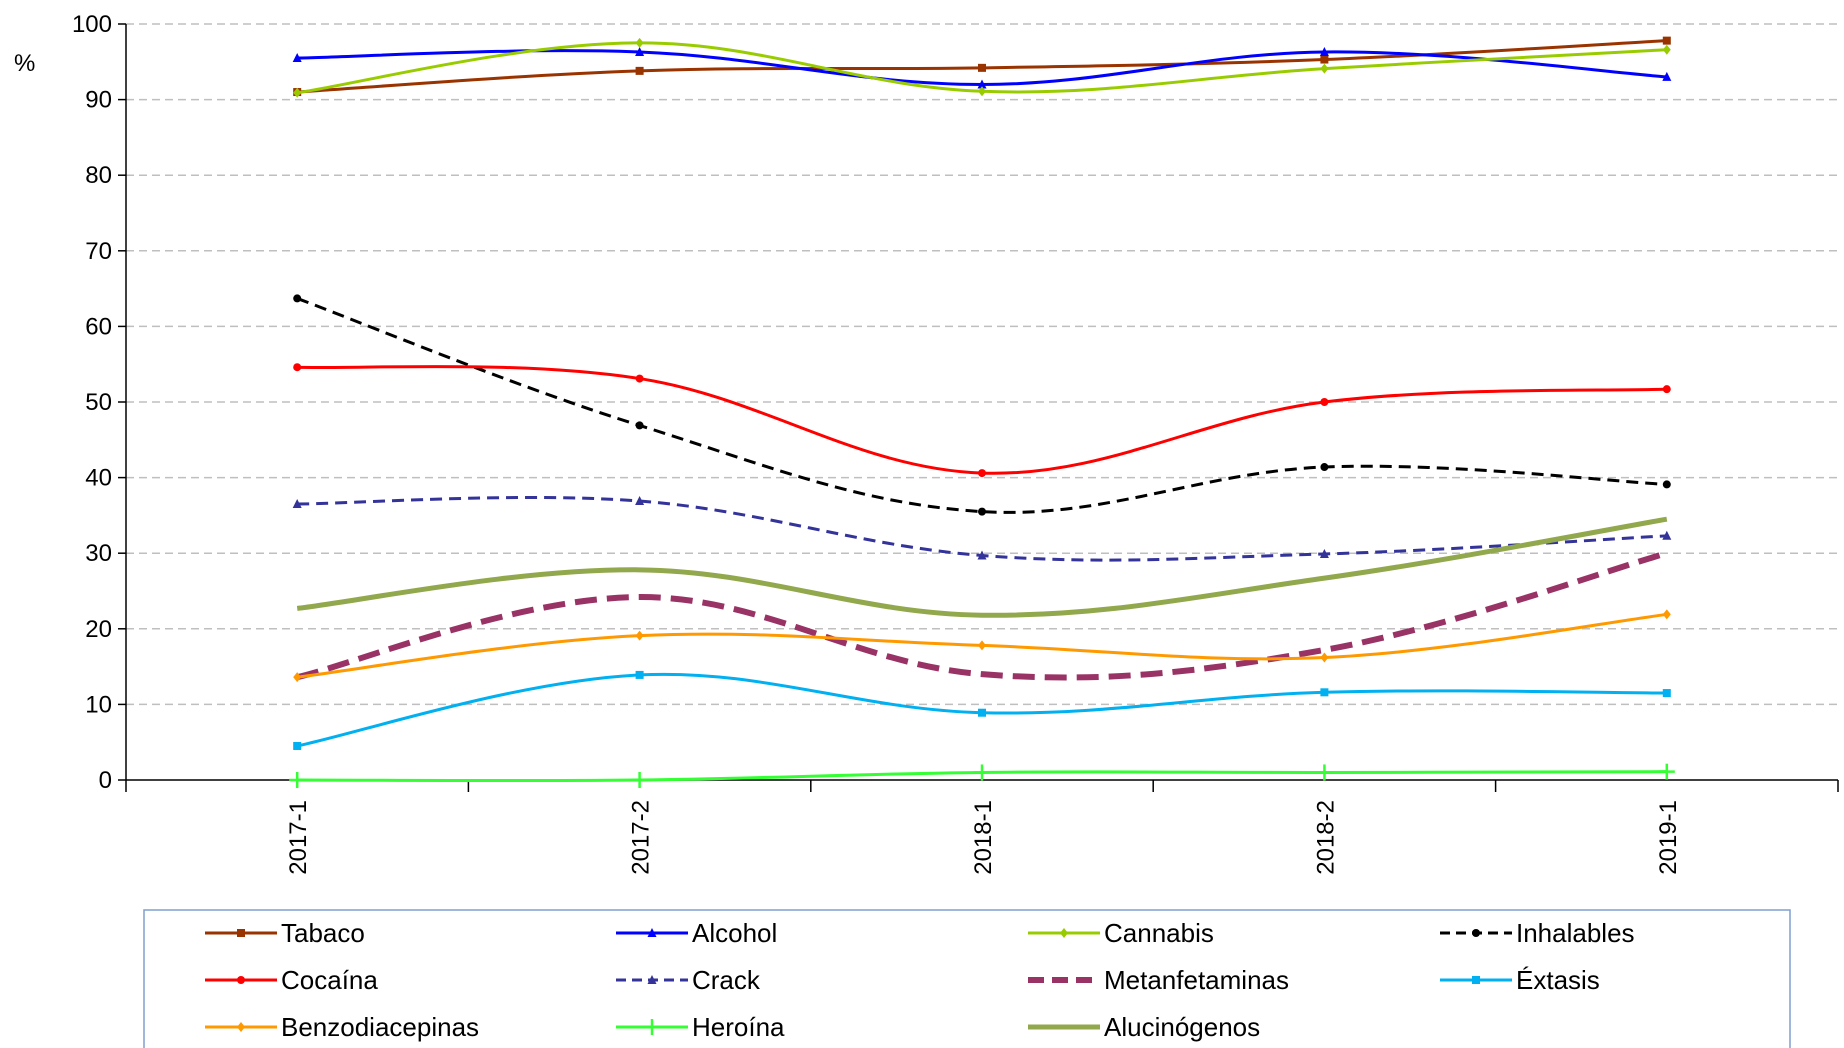  I want to click on legend-label: Cocaína, so click(329, 980).